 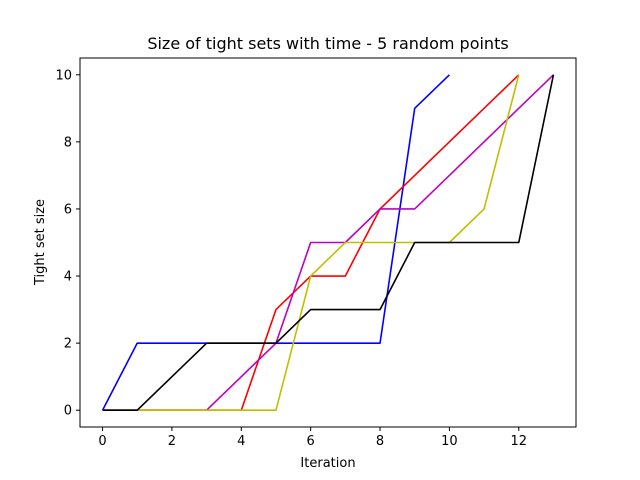 I want to click on y-tick-label: 8, so click(x=68, y=142).